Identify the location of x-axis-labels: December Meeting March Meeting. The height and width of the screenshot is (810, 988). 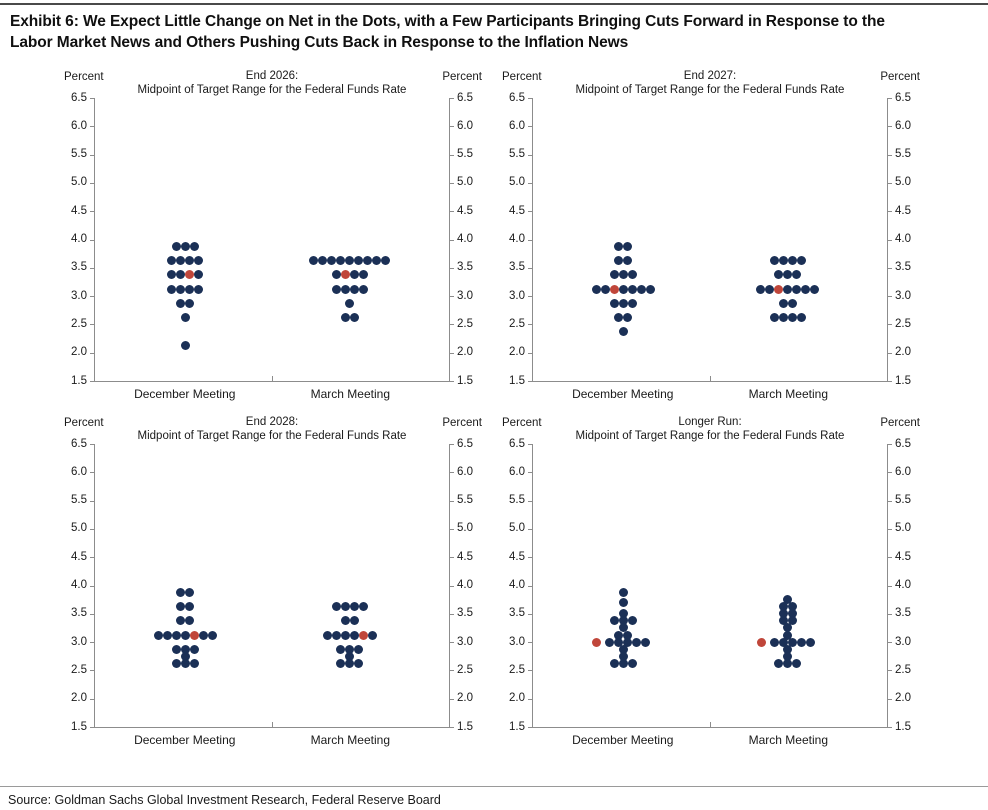
(710, 393).